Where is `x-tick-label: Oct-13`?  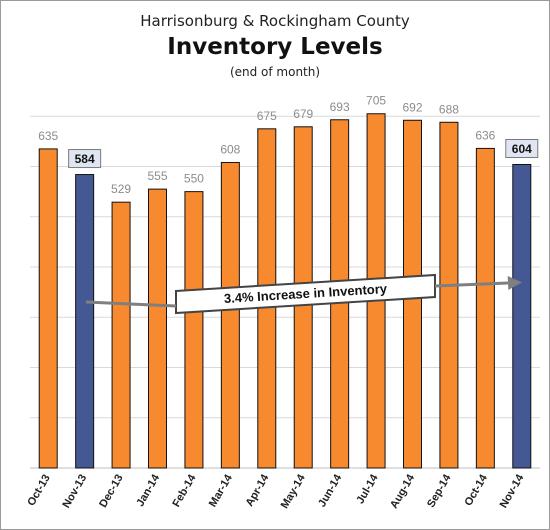 x-tick-label: Oct-13 is located at coordinates (39, 491).